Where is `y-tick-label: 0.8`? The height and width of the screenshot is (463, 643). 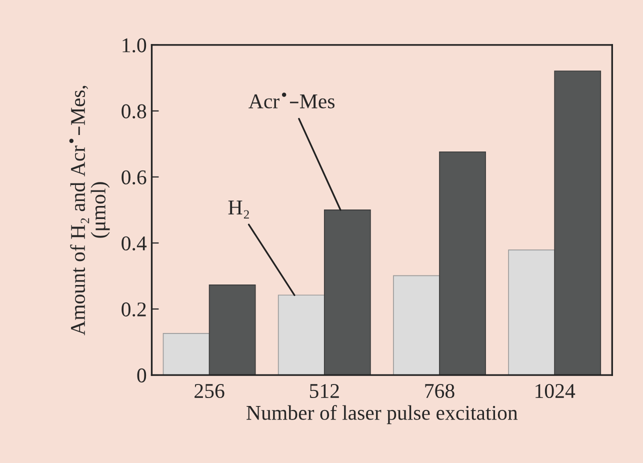 y-tick-label: 0.8 is located at coordinates (134, 111).